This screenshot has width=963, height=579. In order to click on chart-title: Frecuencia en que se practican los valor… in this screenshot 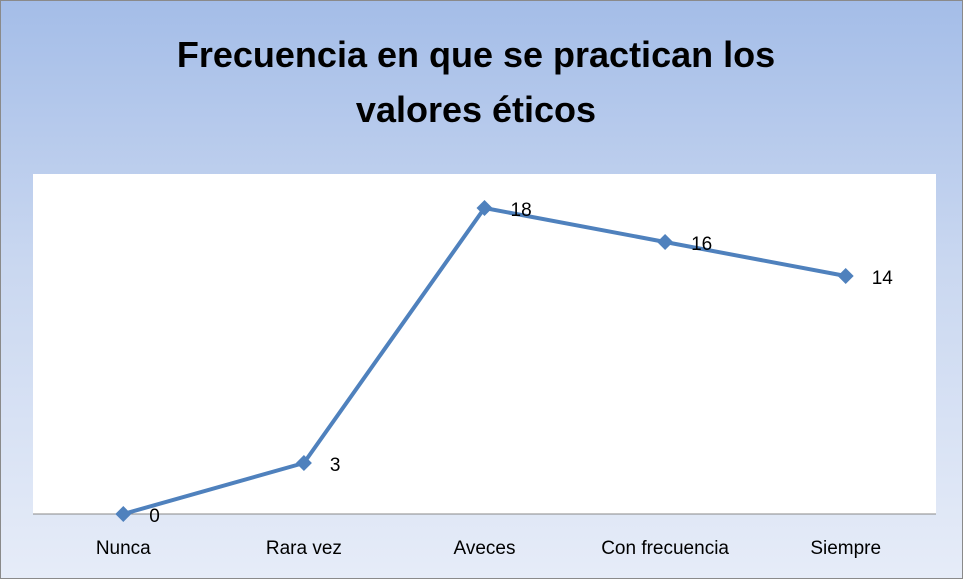, I will do `click(476, 82)`.